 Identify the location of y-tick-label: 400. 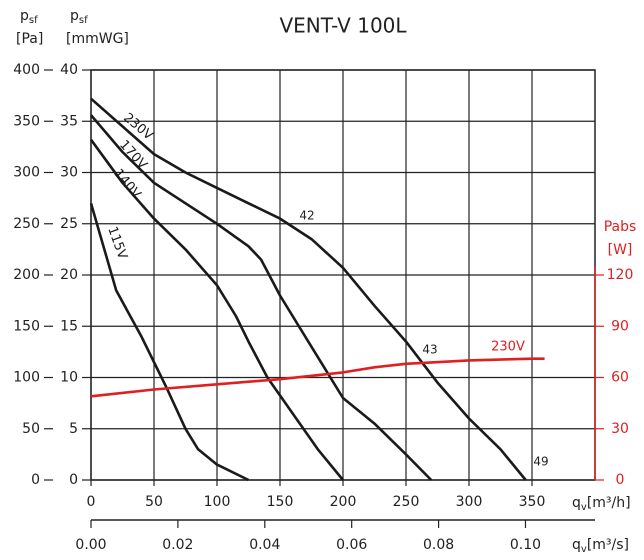
(26, 70).